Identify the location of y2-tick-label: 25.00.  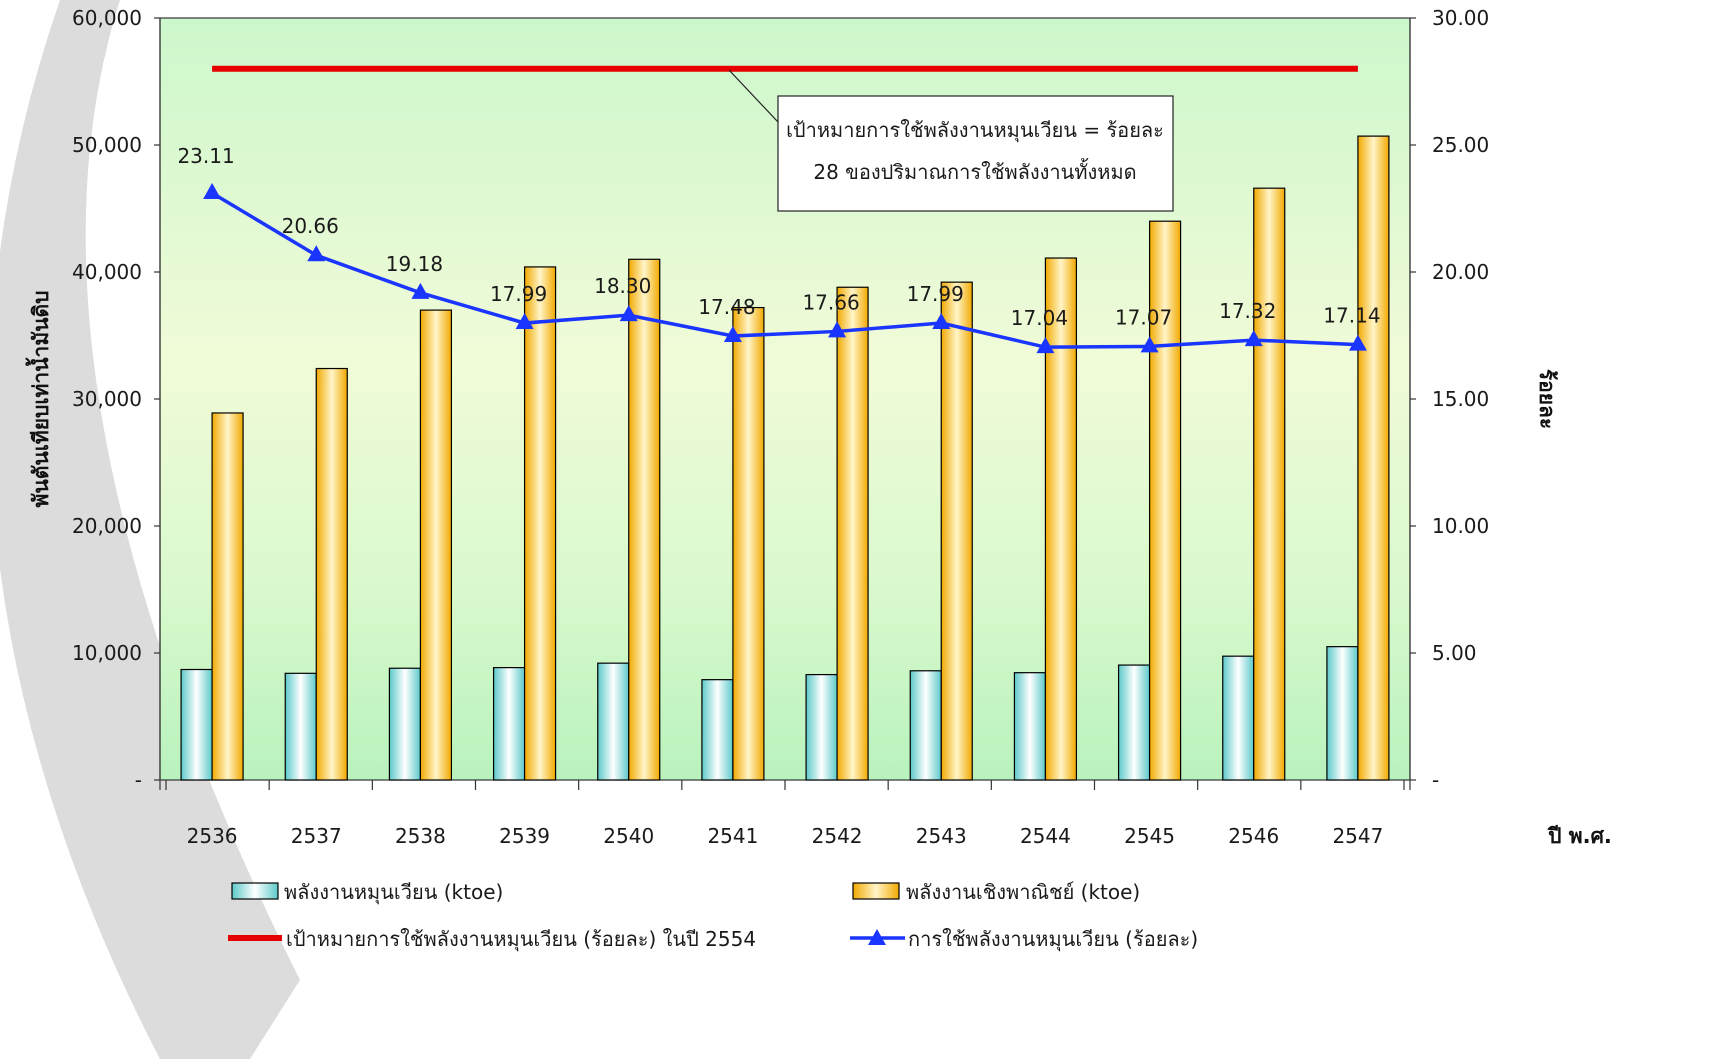
(1460, 145).